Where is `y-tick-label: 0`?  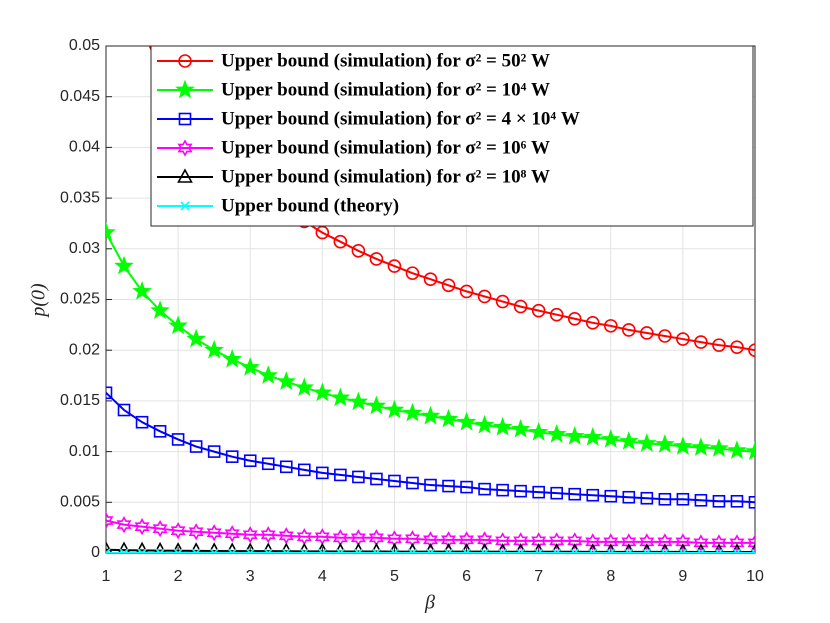 y-tick-label: 0 is located at coordinates (95, 552).